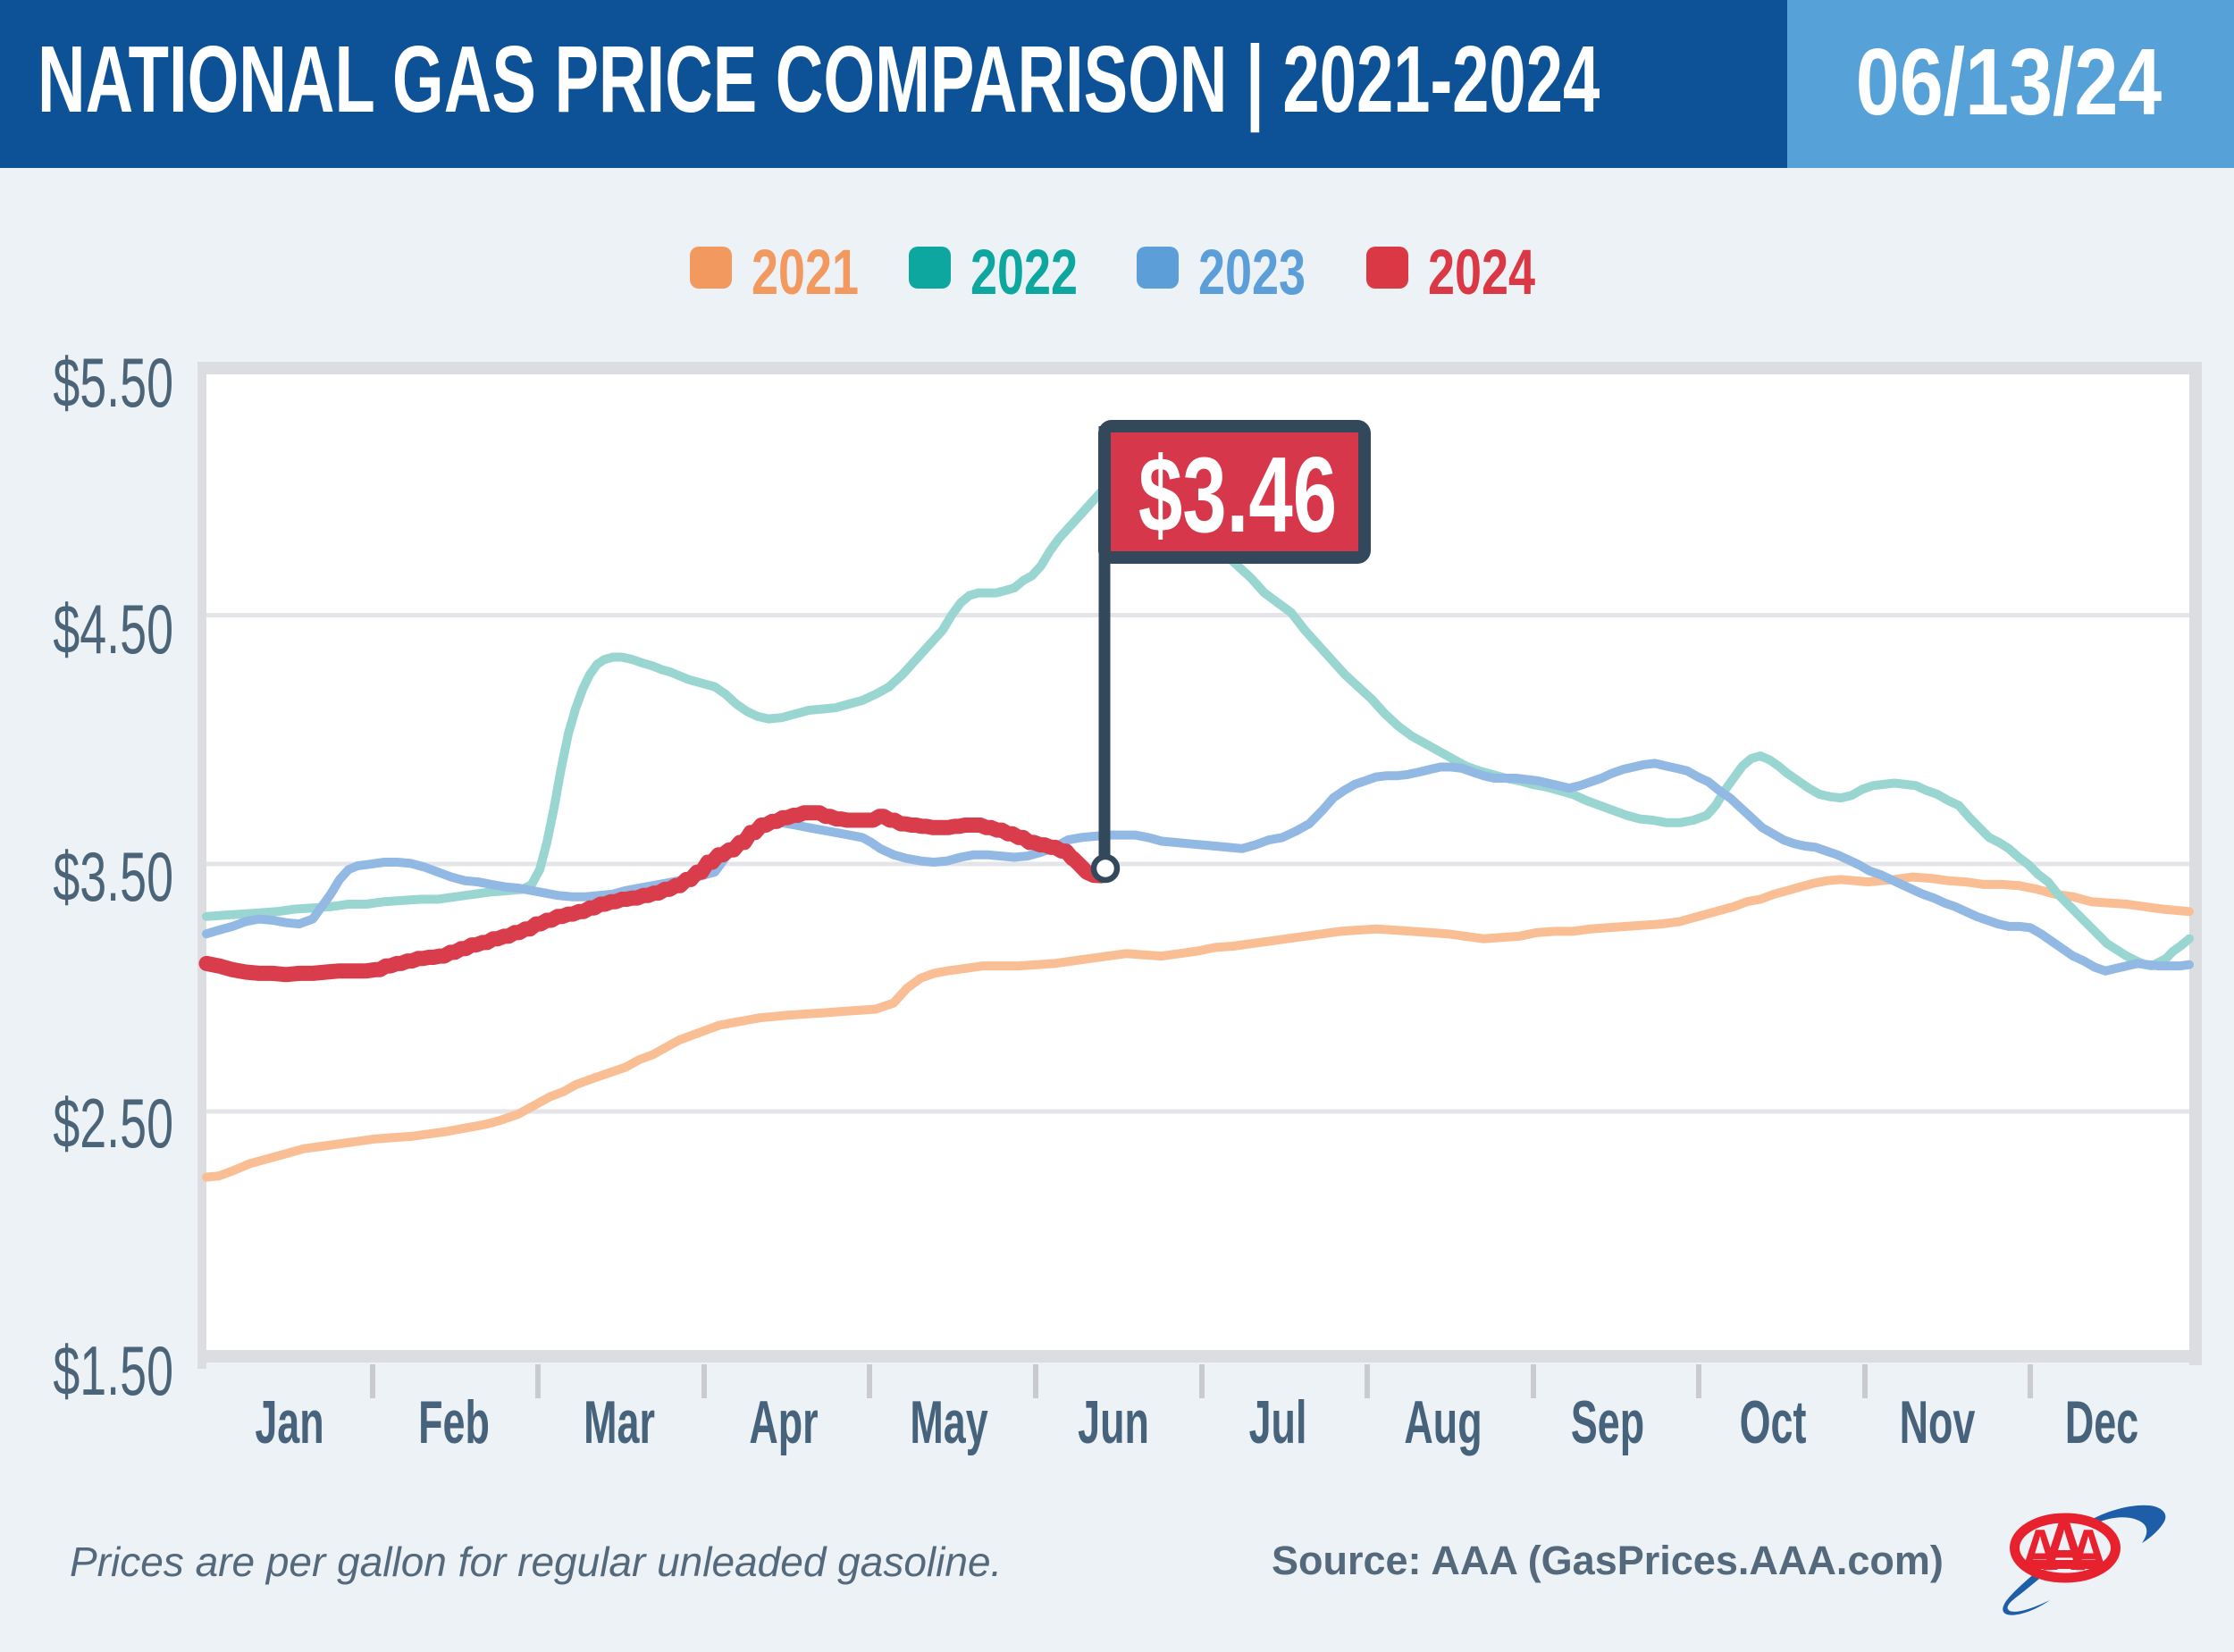  What do you see at coordinates (805, 273) in the screenshot?
I see `svg-text: 2021` at bounding box center [805, 273].